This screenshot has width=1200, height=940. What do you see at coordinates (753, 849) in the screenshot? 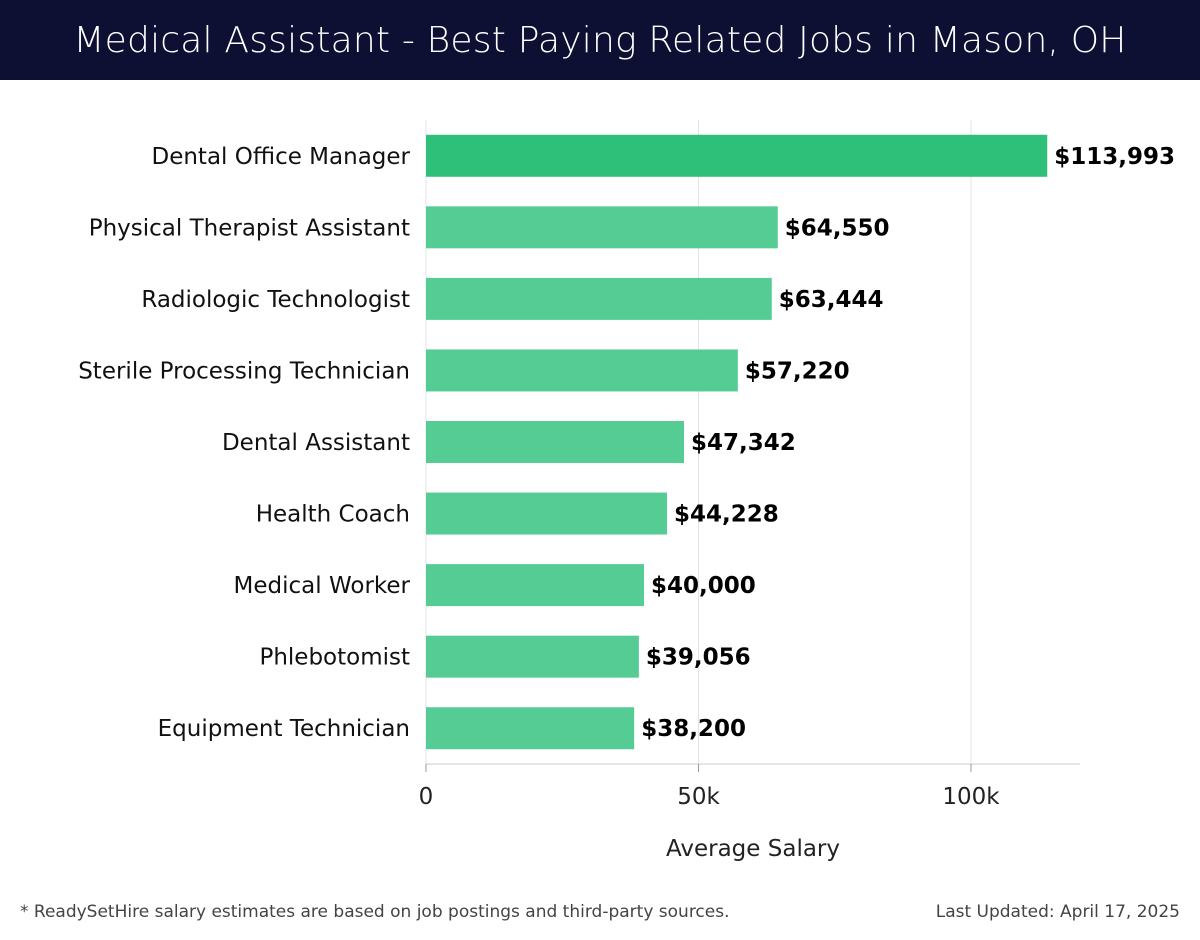
I see `x-axis-title: Average Salary` at bounding box center [753, 849].